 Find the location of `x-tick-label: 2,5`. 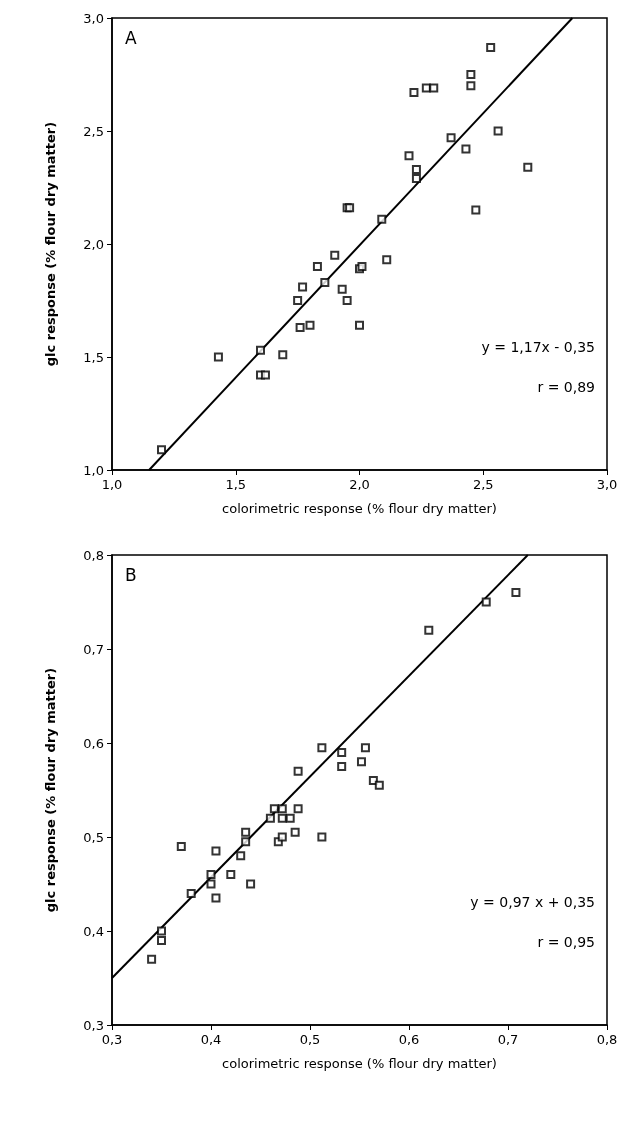

x-tick-label: 2,5 is located at coordinates (483, 484).